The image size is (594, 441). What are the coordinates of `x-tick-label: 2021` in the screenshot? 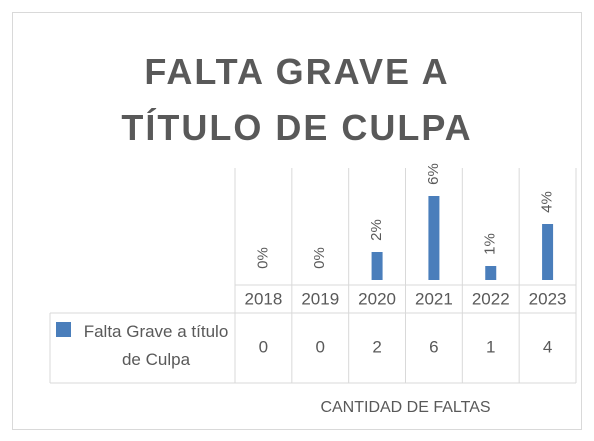 It's located at (434, 298).